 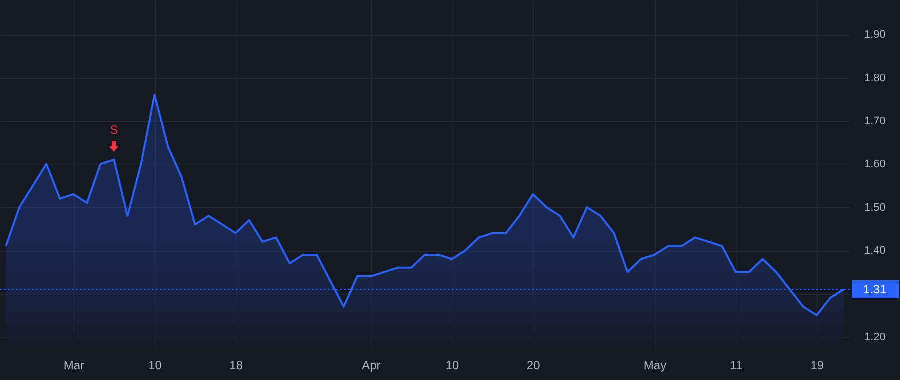 What do you see at coordinates (533, 365) in the screenshot?
I see `x-tick-label: 20` at bounding box center [533, 365].